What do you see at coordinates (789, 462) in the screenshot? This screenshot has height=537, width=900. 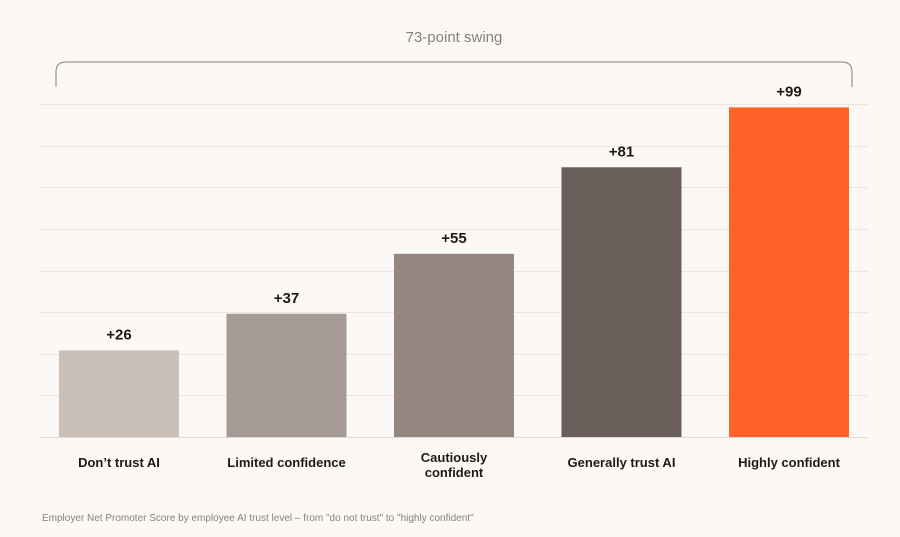 I see `category-label-5: Highly confident` at bounding box center [789, 462].